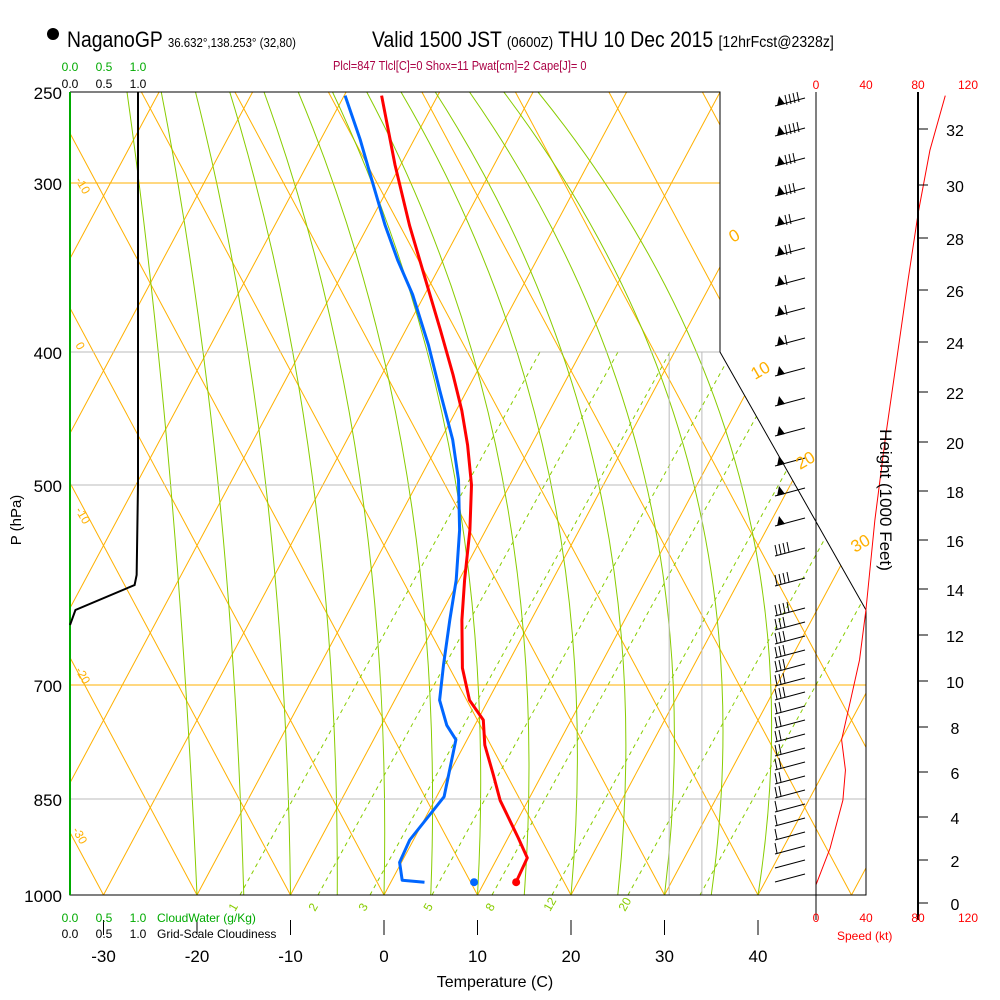  I want to click on valid-time: Valid 1500 JST, so click(437, 39).